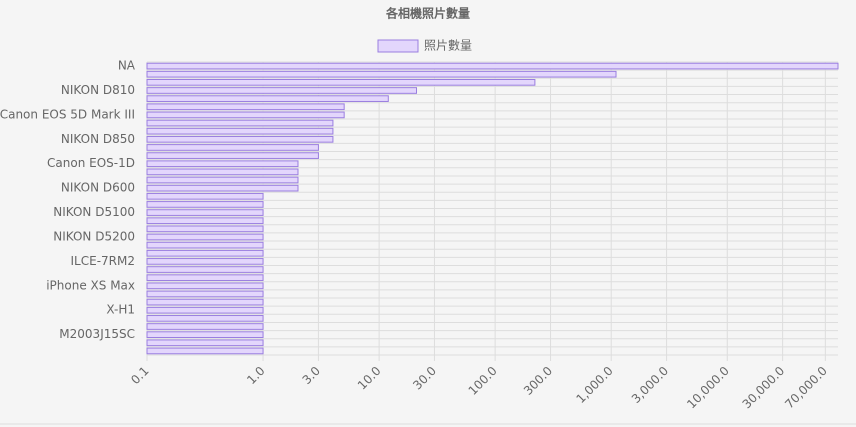 The height and width of the screenshot is (427, 856). I want to click on x-tick-label: 1,000.0, so click(595, 385).